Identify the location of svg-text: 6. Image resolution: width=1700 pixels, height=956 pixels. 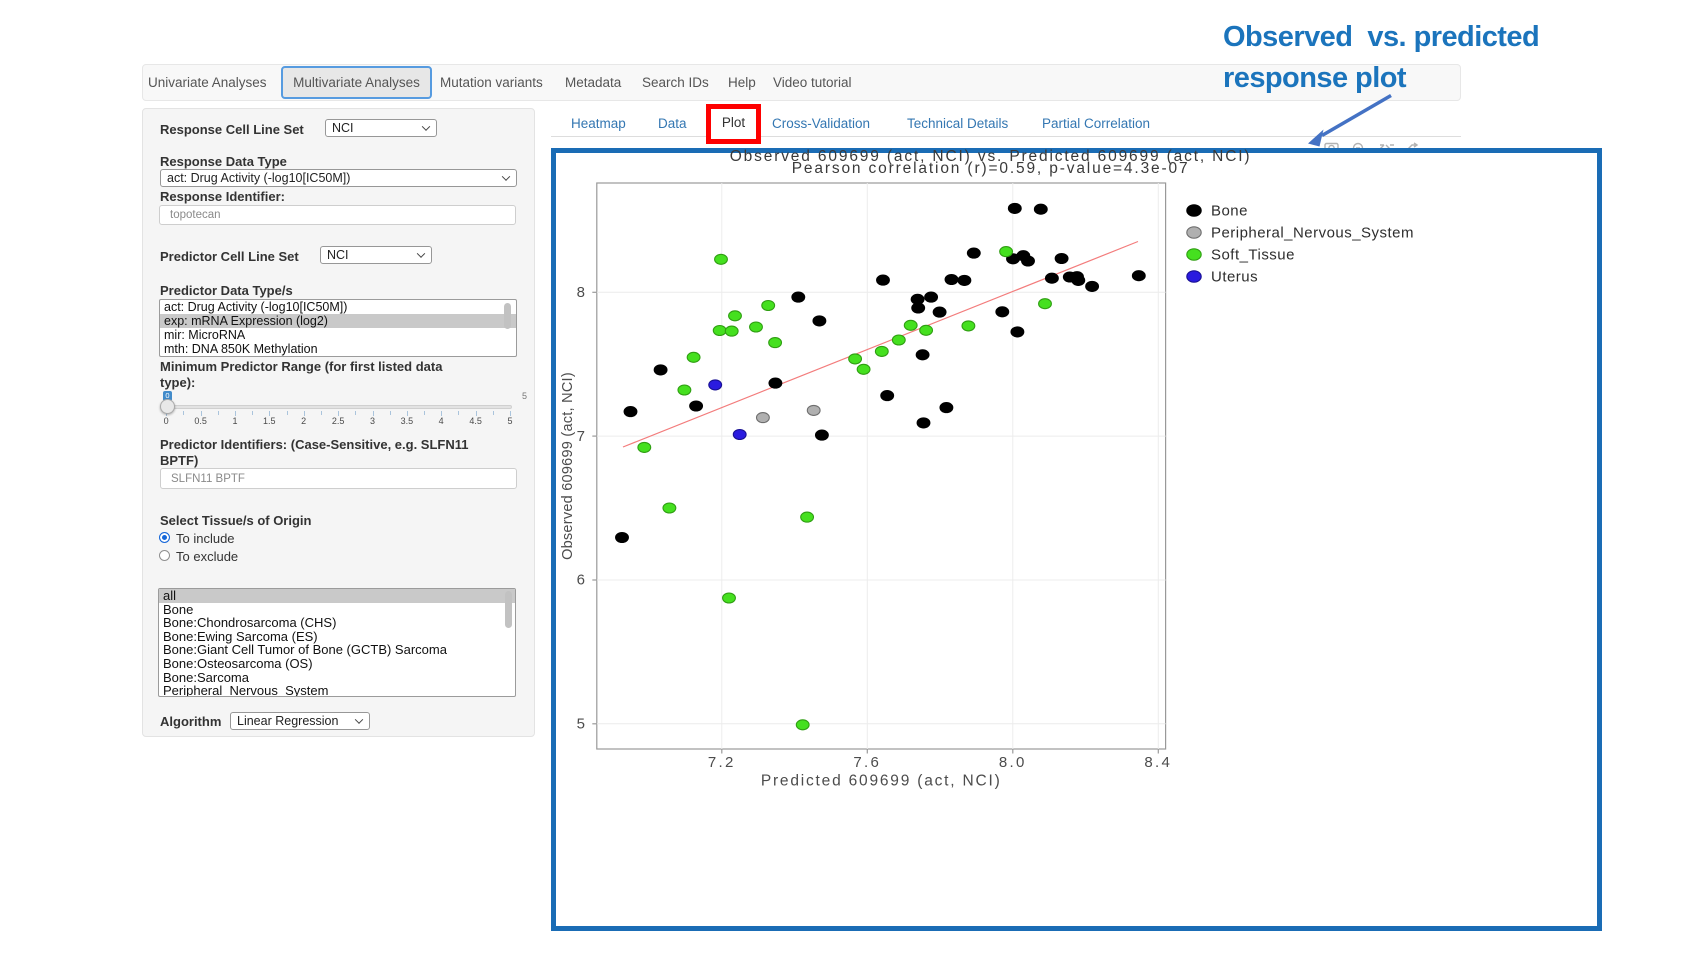
(582, 580).